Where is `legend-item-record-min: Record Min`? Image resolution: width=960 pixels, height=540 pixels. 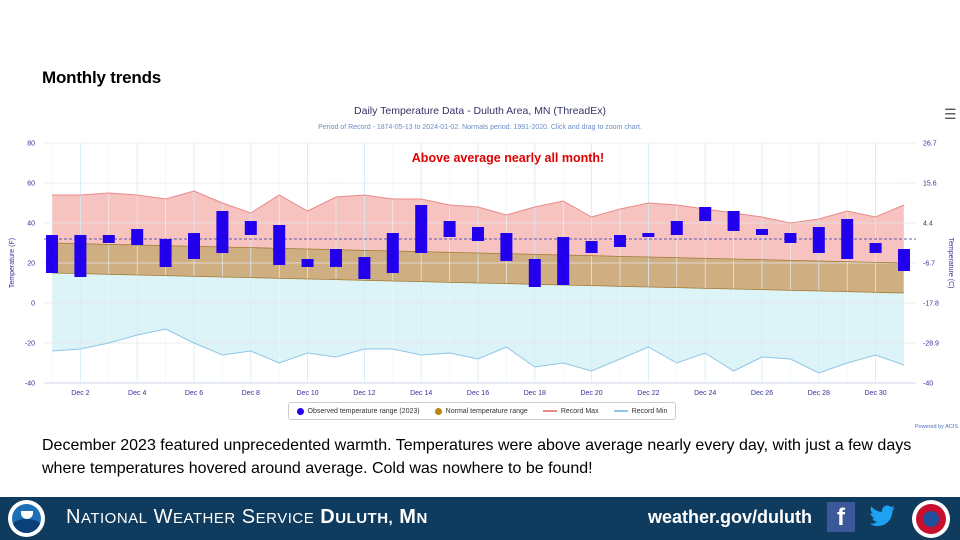 legend-item-record-min: Record Min is located at coordinates (640, 411).